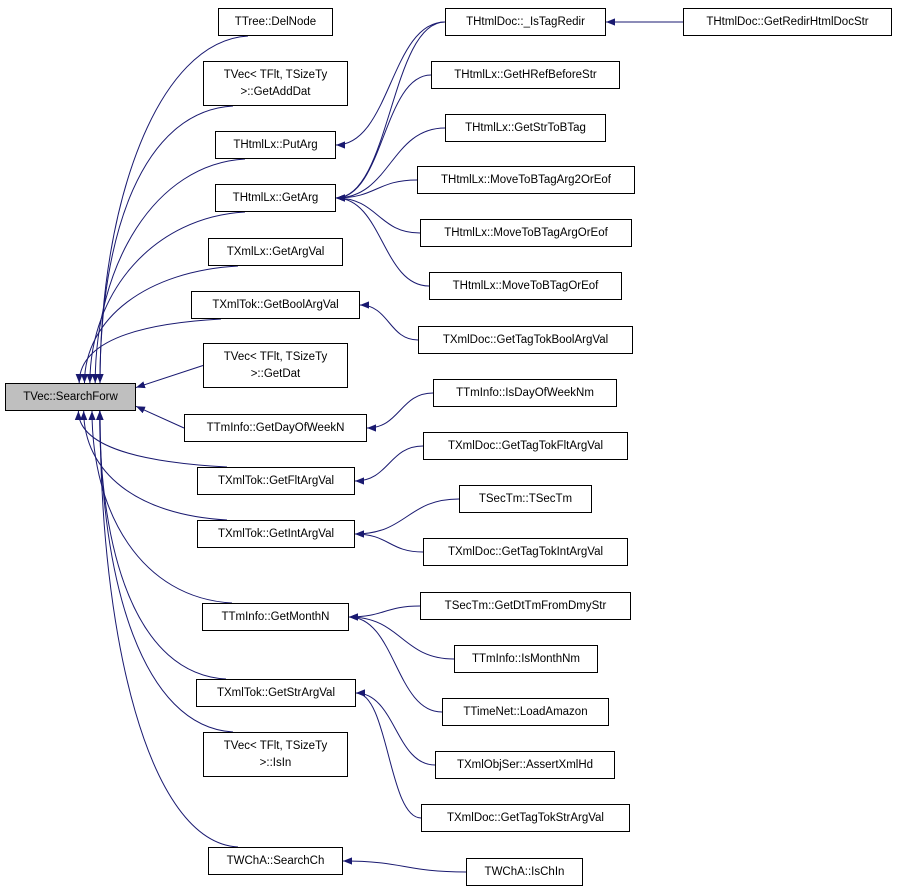  I want to click on edge-gettagtokfltargval-to-getfltargval, so click(389, 465).